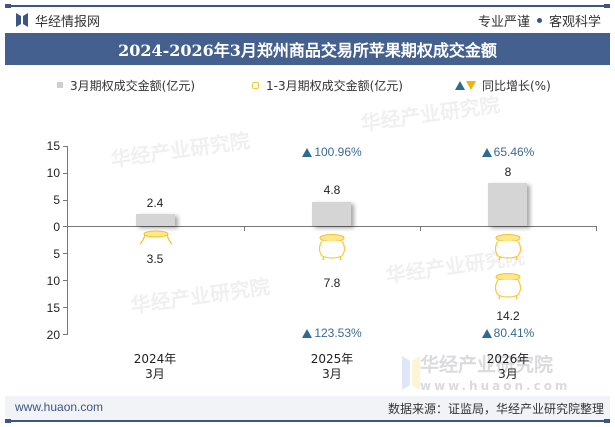 This screenshot has height=427, width=615. I want to click on watermark-main: 华经产业研究院 www.huaon.com, so click(495, 371).